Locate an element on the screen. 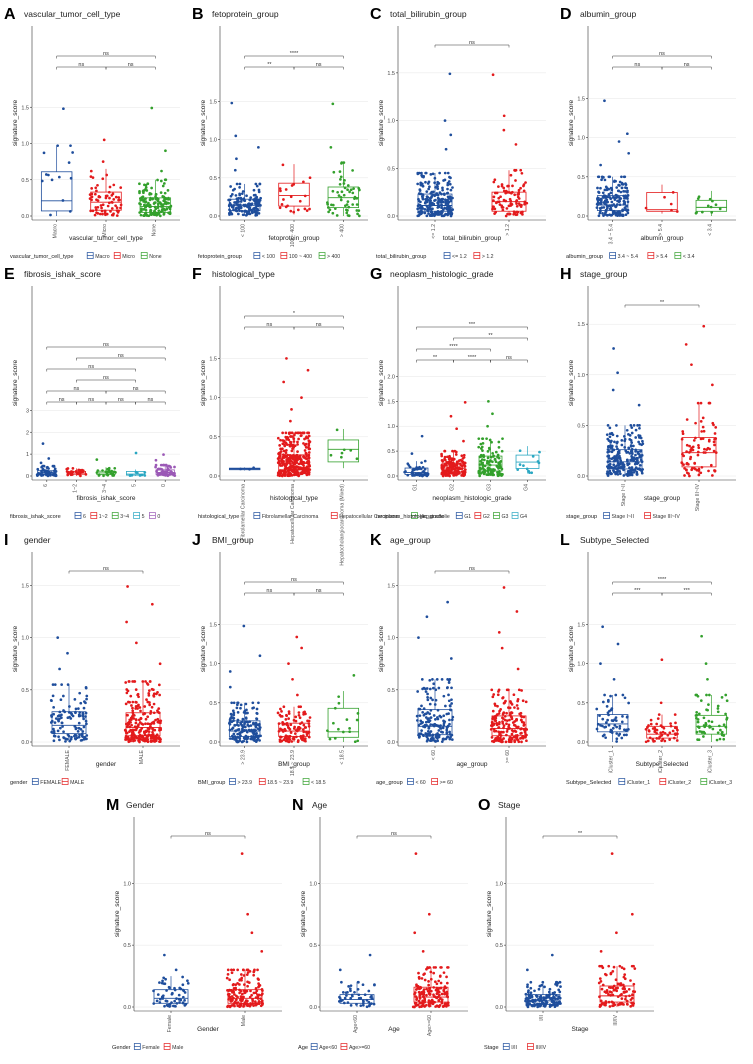 This screenshot has height=1064, width=753. legend-label: 18.5 ~ 23.9 is located at coordinates (280, 783).